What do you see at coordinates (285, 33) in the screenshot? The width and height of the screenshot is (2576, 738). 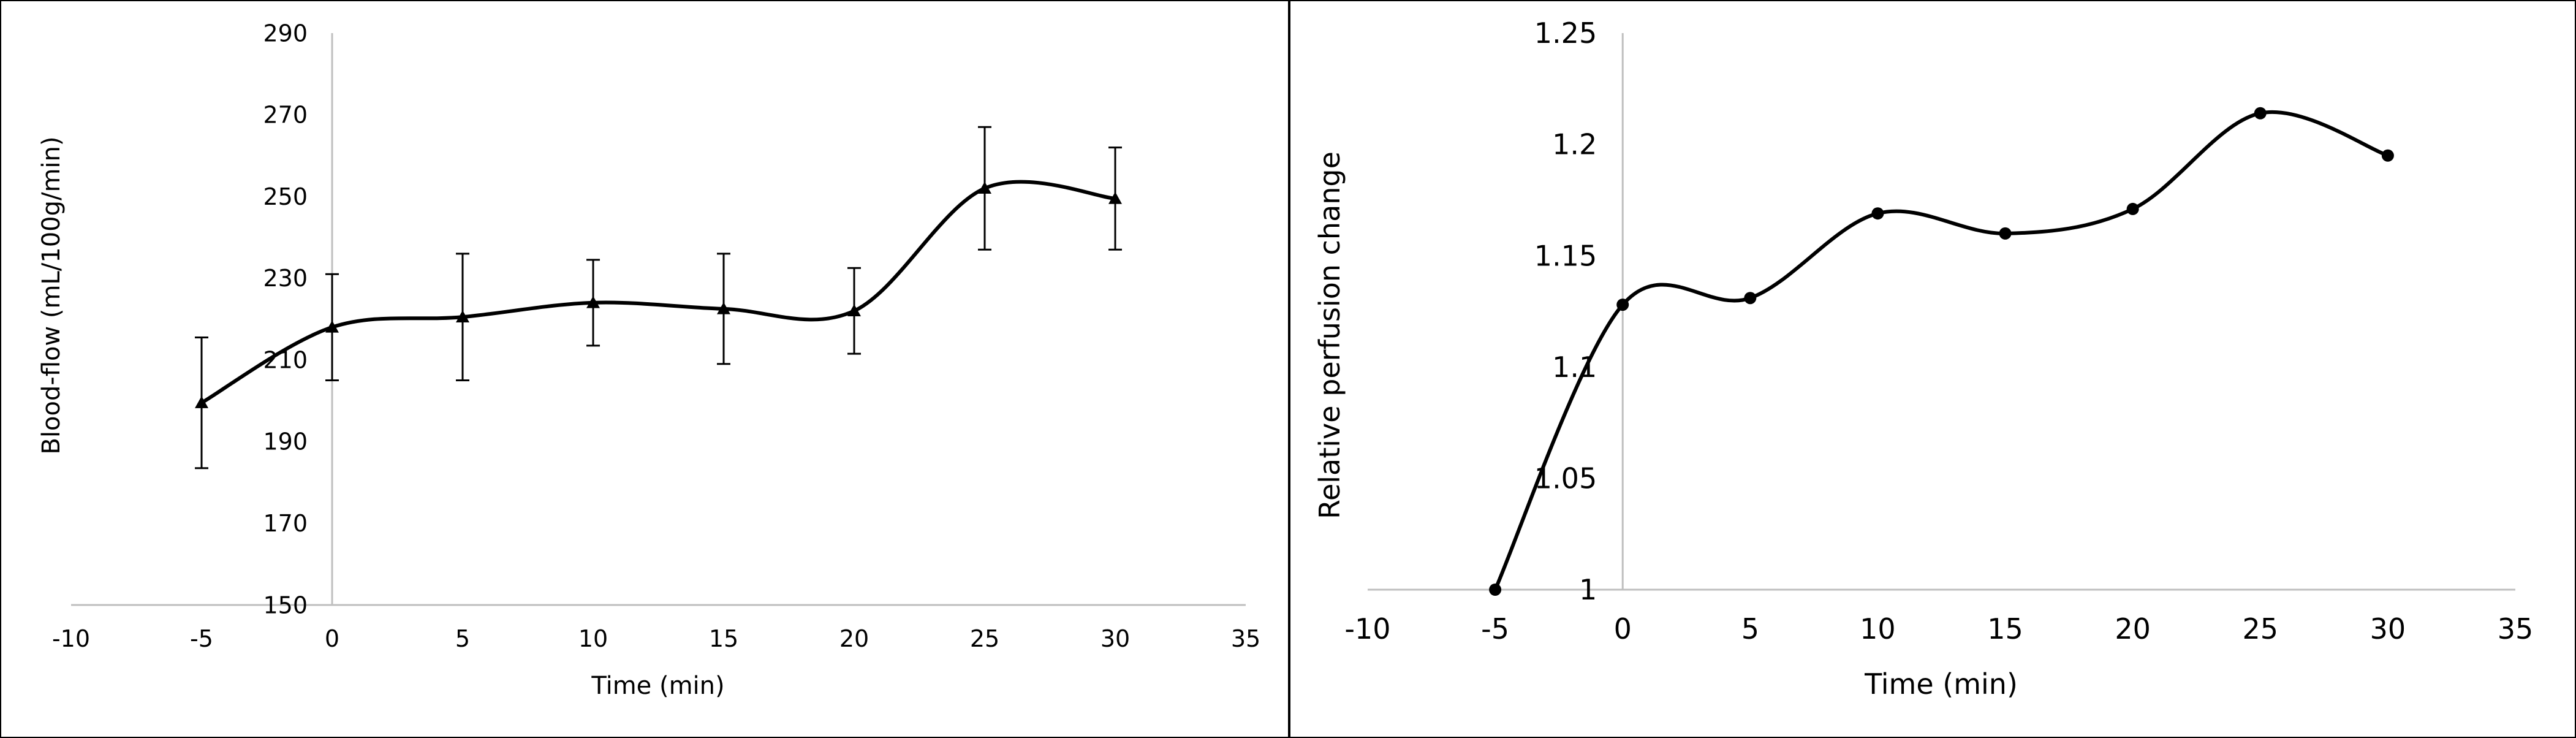 I see `y-tick-label: 290` at bounding box center [285, 33].